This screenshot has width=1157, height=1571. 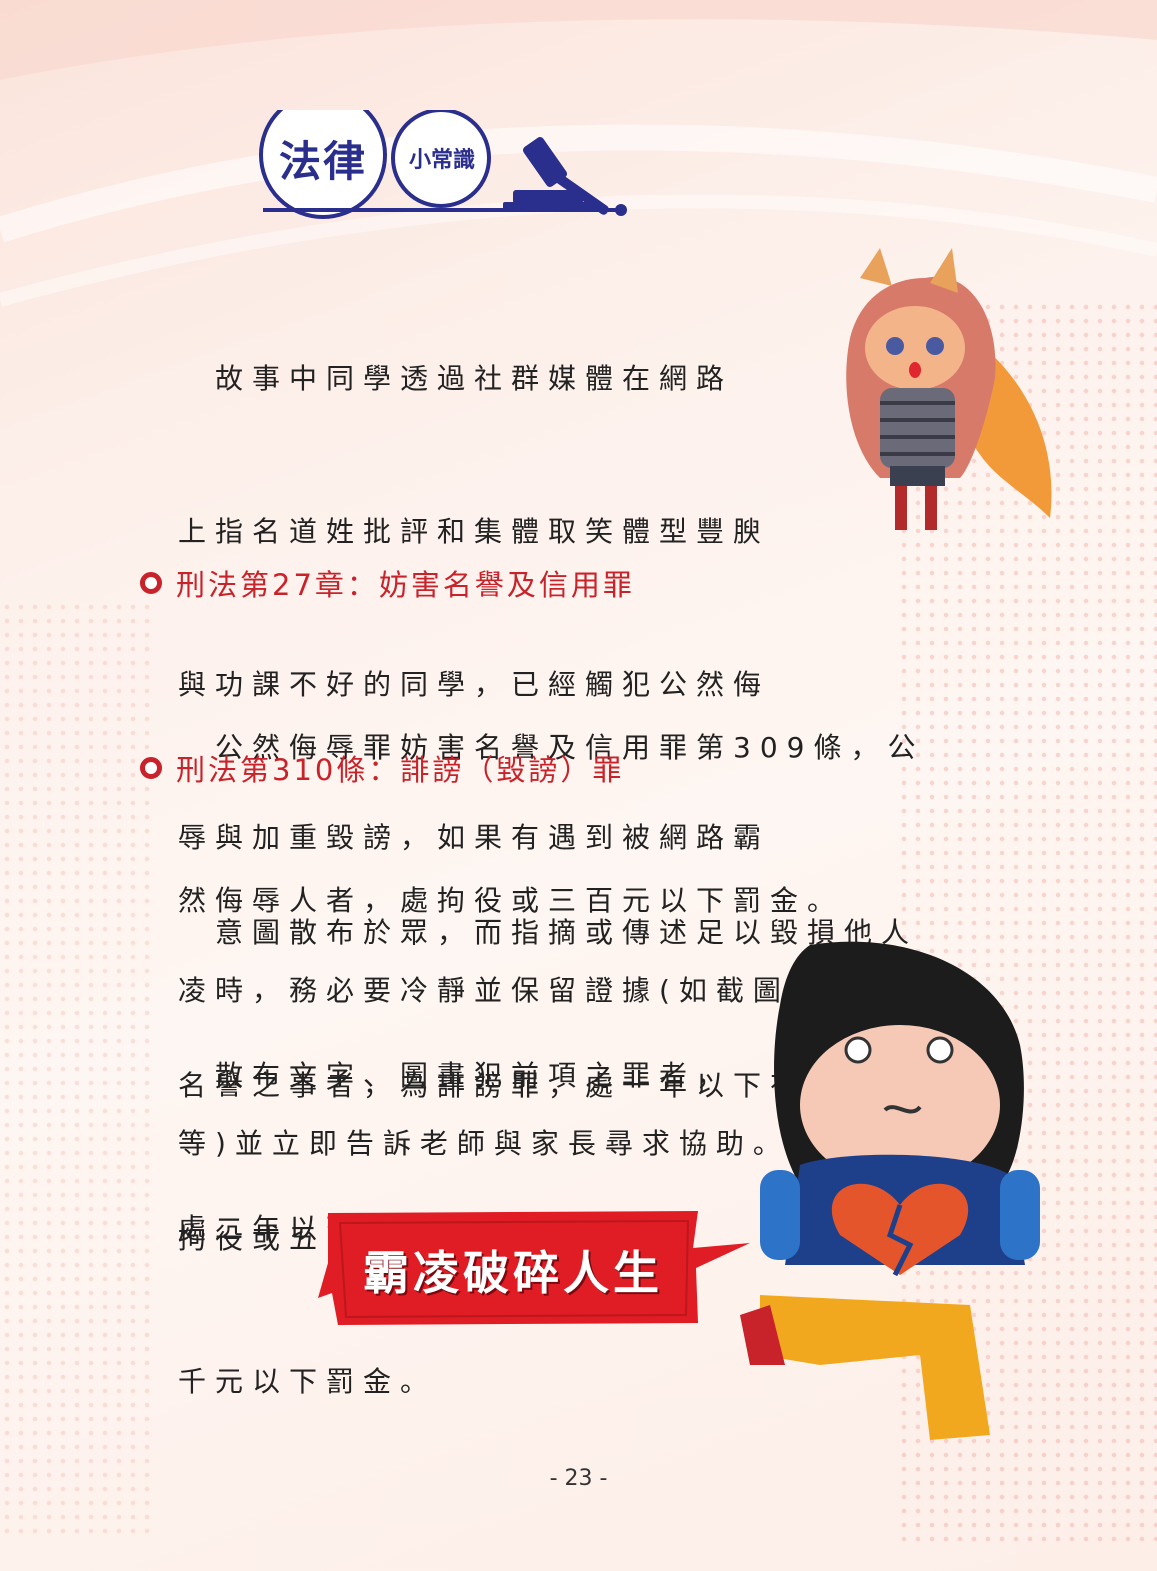 I want to click on intro-line: 等)並立即告訴老師與家長尋求協助。, so click(x=484, y=1143).